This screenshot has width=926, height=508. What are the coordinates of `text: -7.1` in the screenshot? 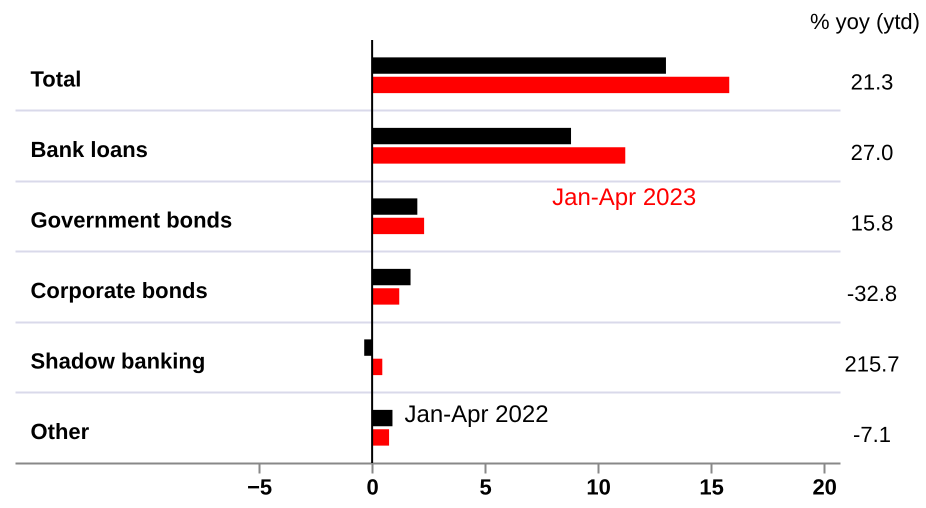 It's located at (872, 434).